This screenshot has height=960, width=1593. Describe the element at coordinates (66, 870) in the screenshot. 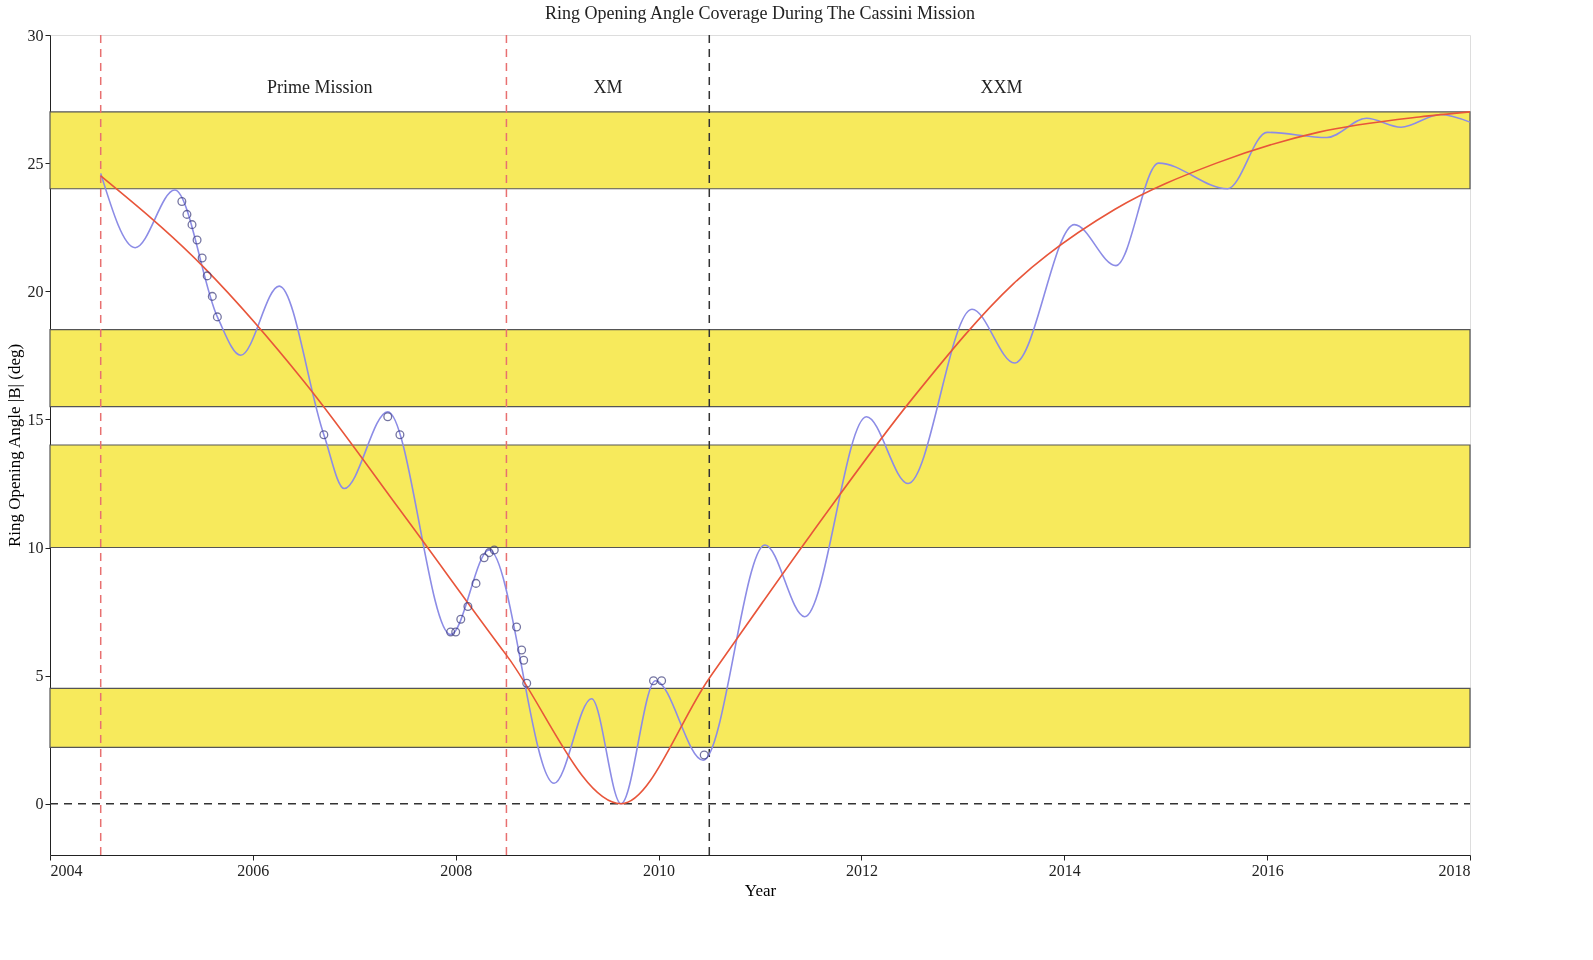

I see `x-tick-label: 2004` at that location.